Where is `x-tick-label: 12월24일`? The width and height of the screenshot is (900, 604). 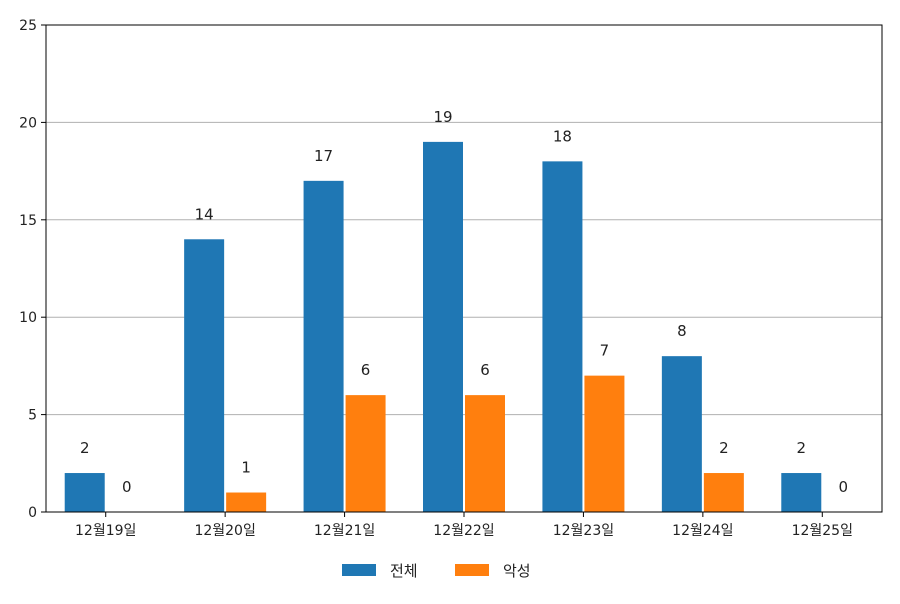 x-tick-label: 12월24일 is located at coordinates (702, 531).